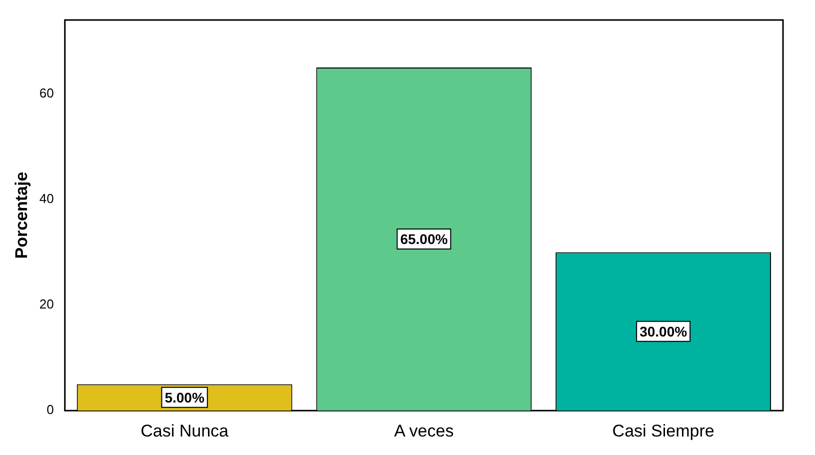 The width and height of the screenshot is (815, 455). Describe the element at coordinates (664, 331) in the screenshot. I see `data-label: 30.00%` at that location.